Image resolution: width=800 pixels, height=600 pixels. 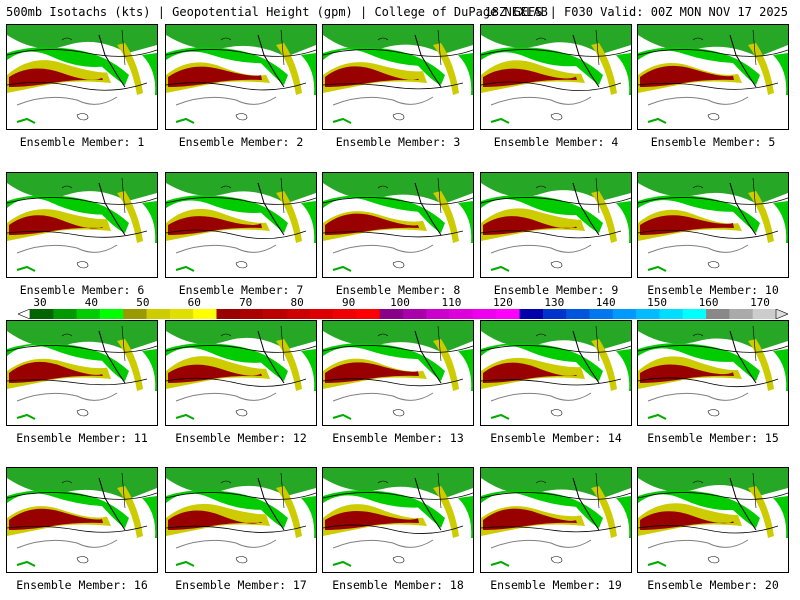 I want to click on colorbar-tick-label: 120, so click(x=502, y=302).